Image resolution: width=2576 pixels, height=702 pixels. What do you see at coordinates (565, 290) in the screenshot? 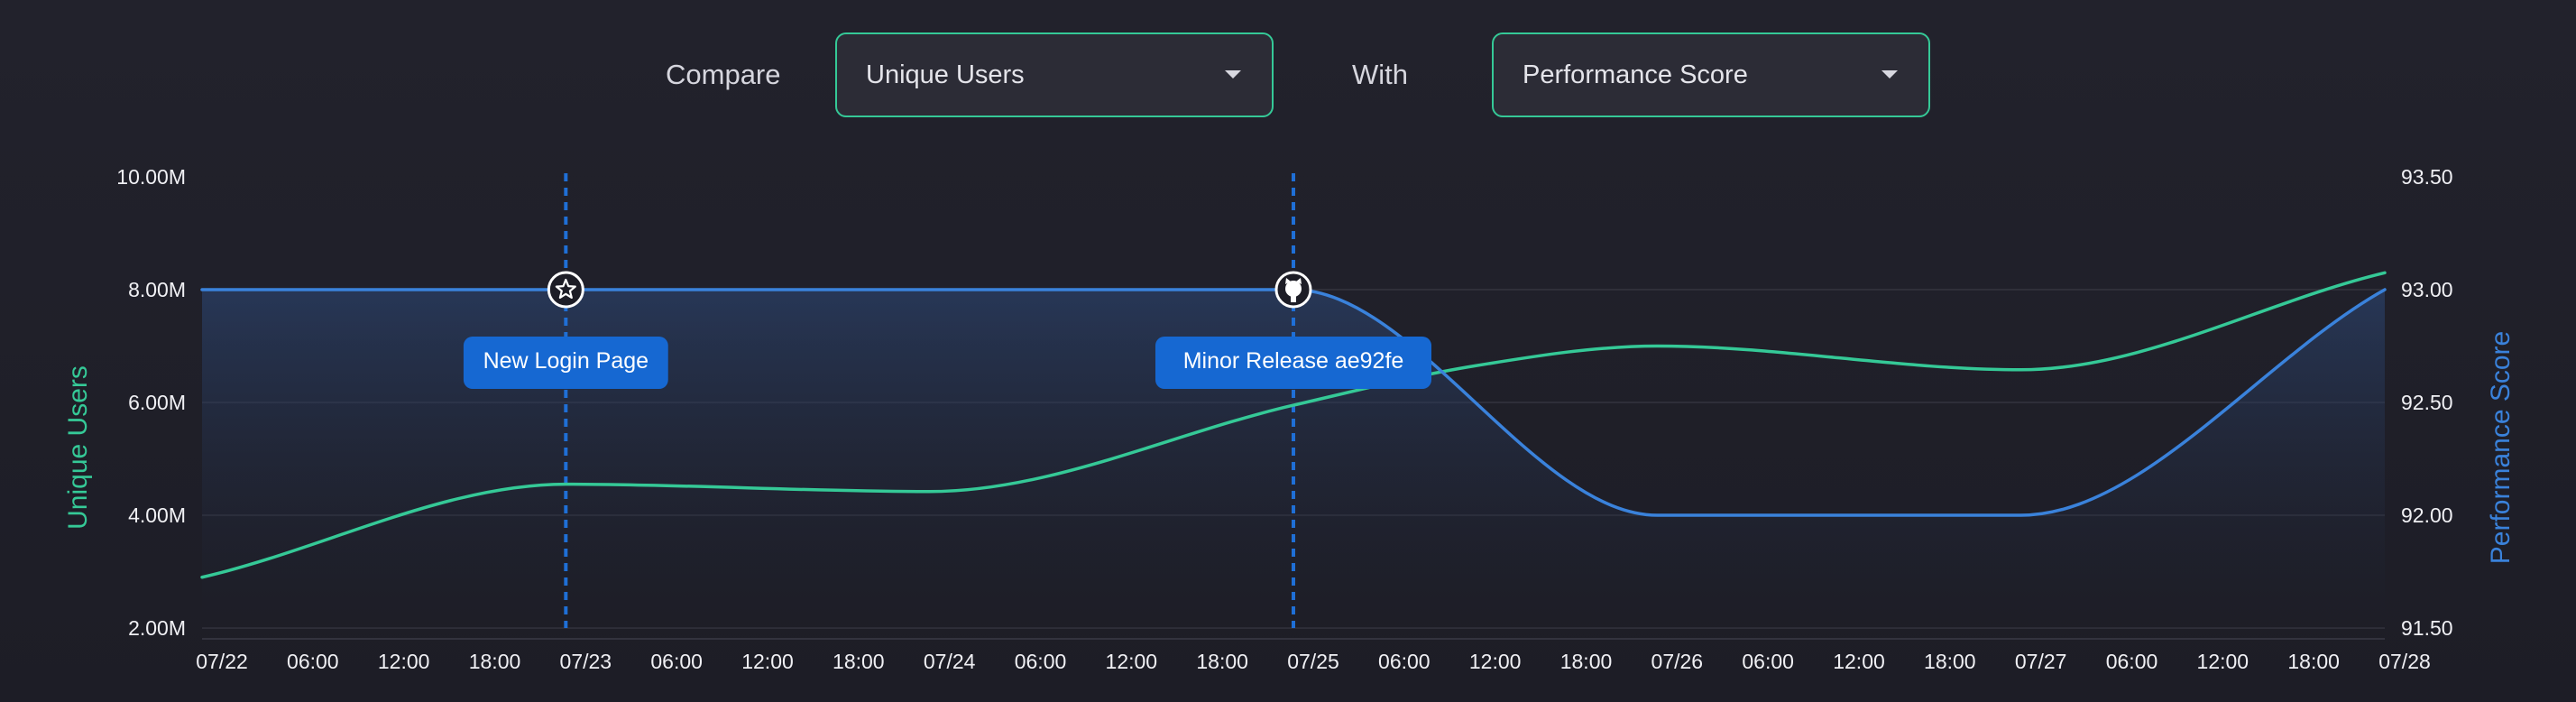
I see `star-icon` at bounding box center [565, 290].